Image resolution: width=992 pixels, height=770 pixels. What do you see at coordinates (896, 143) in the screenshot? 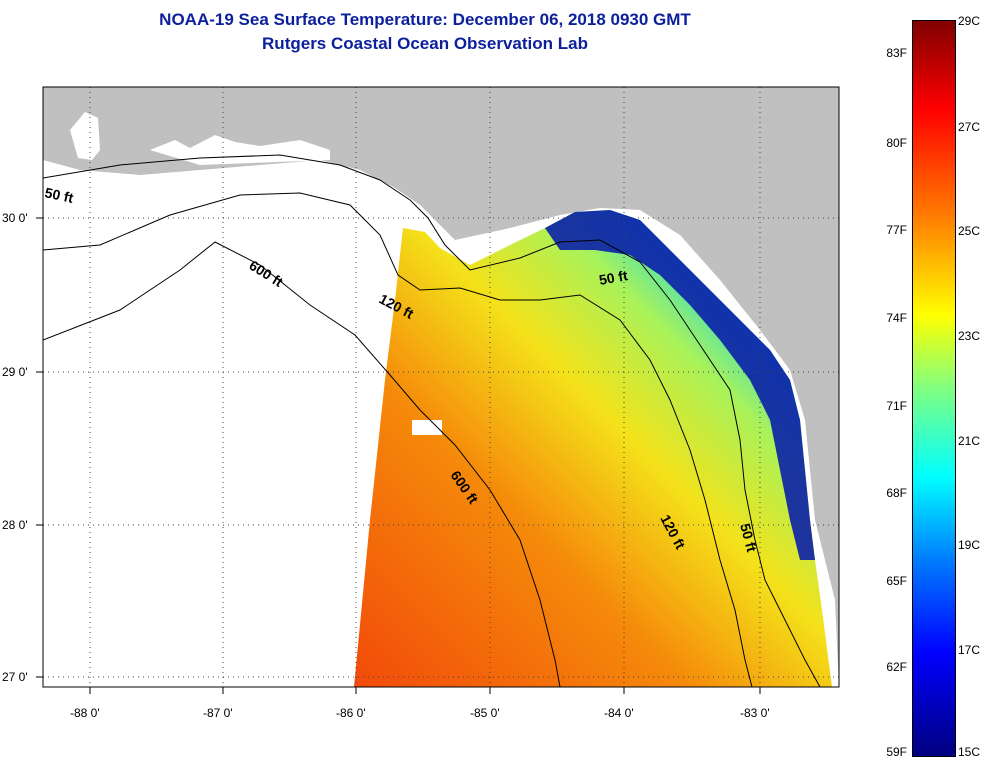
I see `colorbar-f-label: 80F` at bounding box center [896, 143].